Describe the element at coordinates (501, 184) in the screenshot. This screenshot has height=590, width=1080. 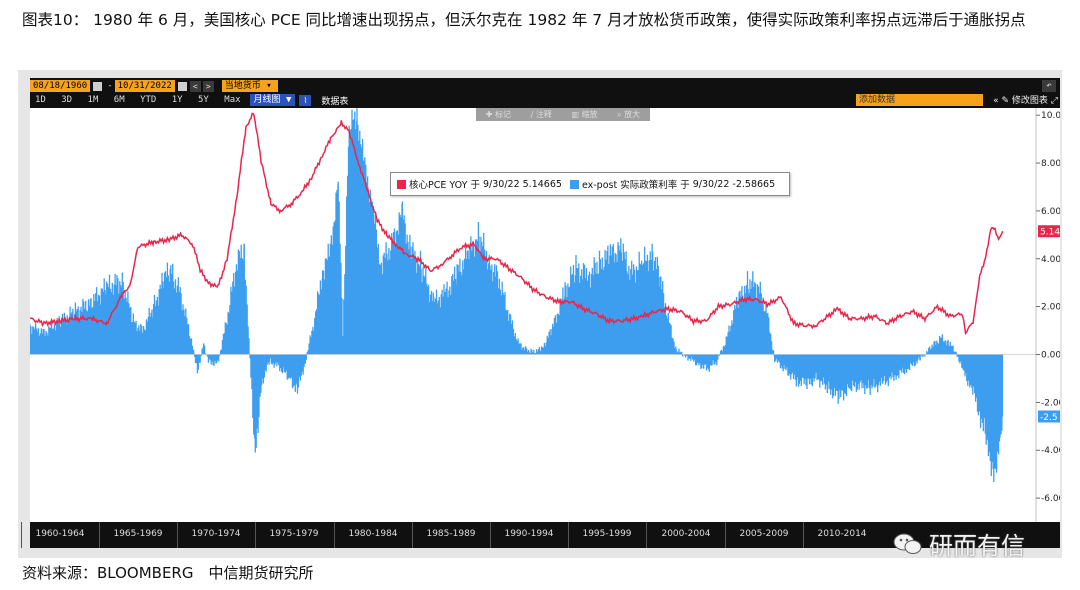
I see `legend-pce-date: 9/30/22` at that location.